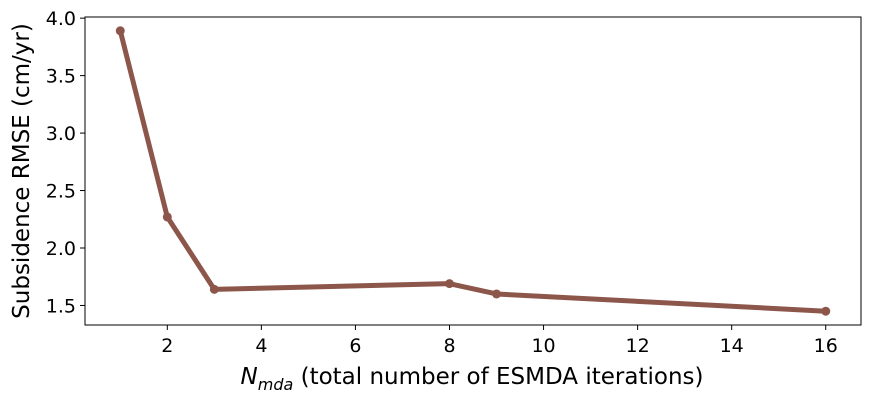  I want to click on x-tick-label: 10, so click(543, 346).